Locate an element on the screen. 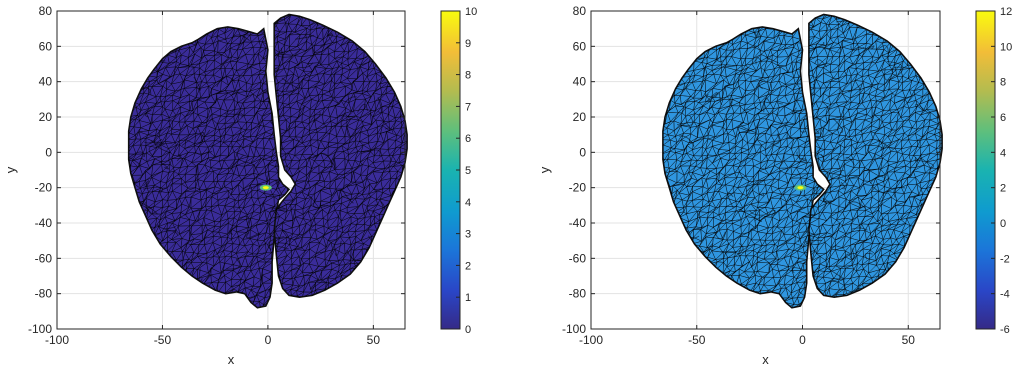  colorbar-tick-label: 1 is located at coordinates (468, 298).